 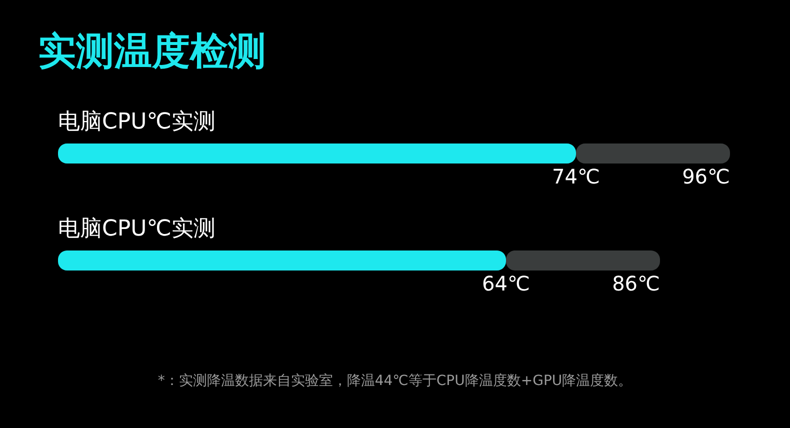 I want to click on data-label: 74℃, so click(x=576, y=176).